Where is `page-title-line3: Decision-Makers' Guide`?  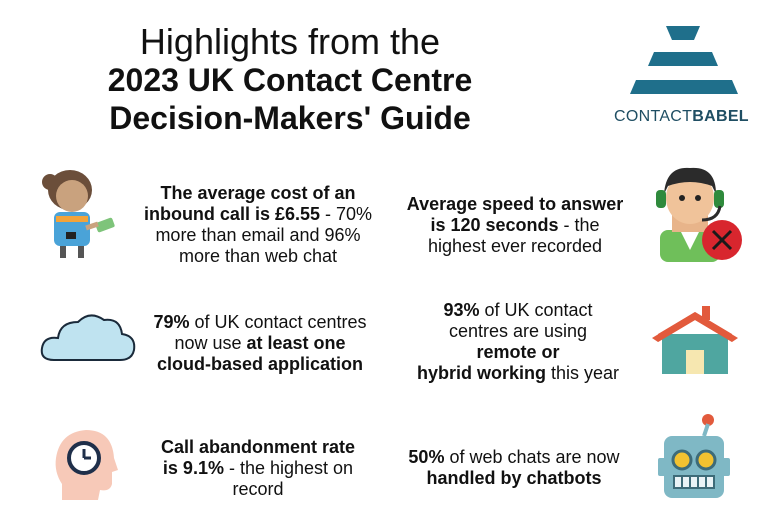
page-title-line3: Decision-Makers' Guide is located at coordinates (290, 118).